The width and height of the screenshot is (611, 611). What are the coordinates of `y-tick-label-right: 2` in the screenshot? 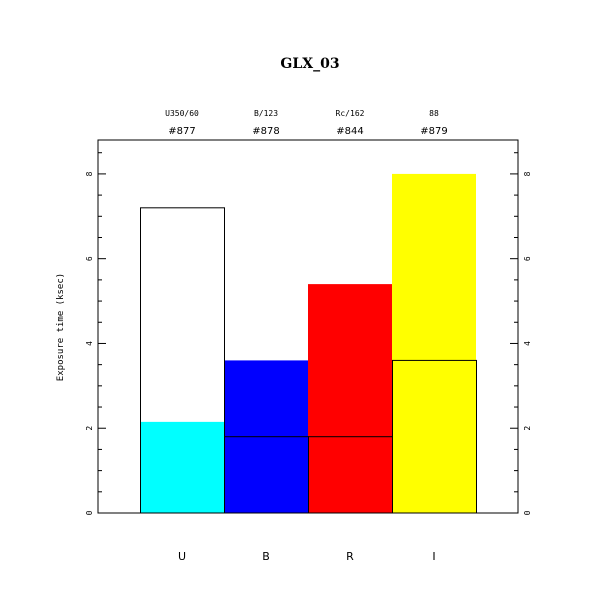 It's located at (527, 428).